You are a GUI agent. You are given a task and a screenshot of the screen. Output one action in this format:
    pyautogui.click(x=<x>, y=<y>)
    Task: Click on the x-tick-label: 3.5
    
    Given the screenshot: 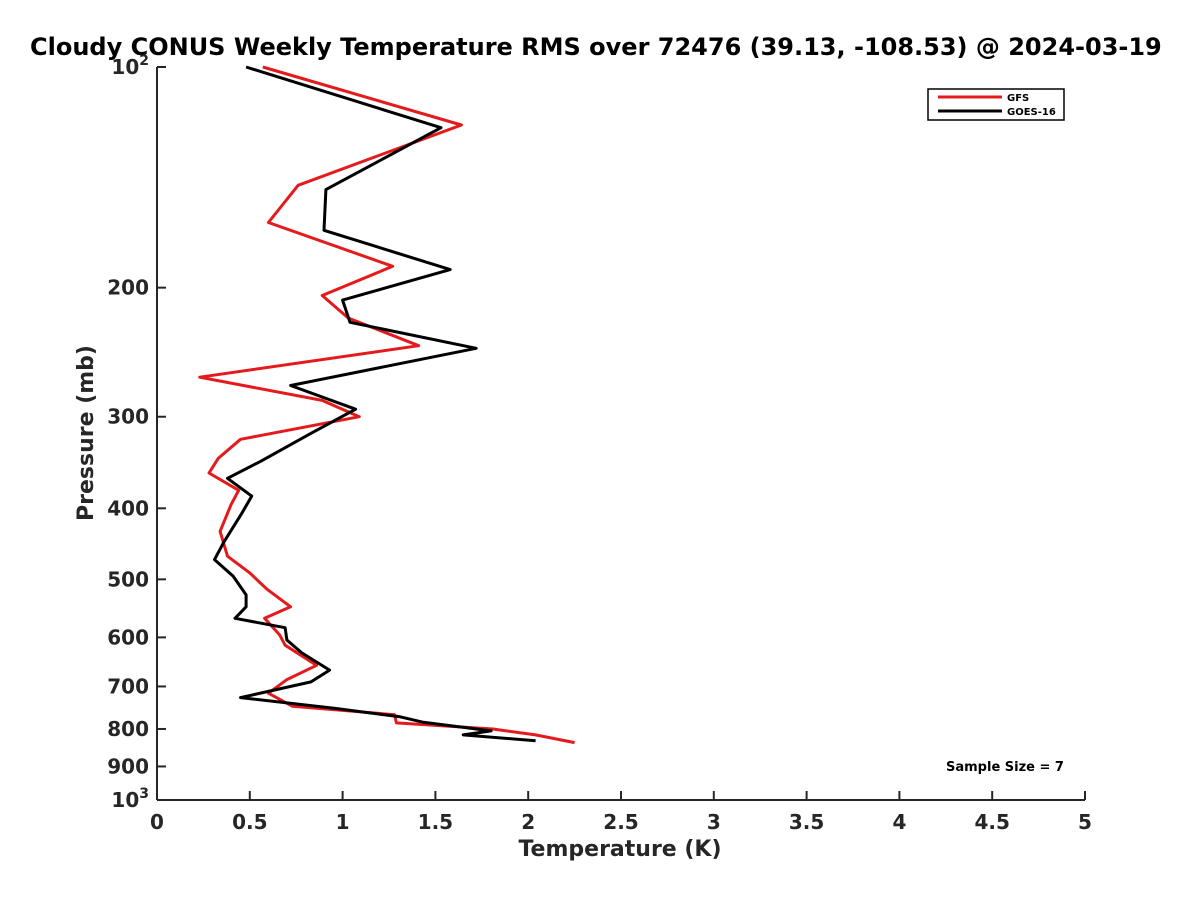 What is the action you would take?
    pyautogui.click(x=806, y=822)
    